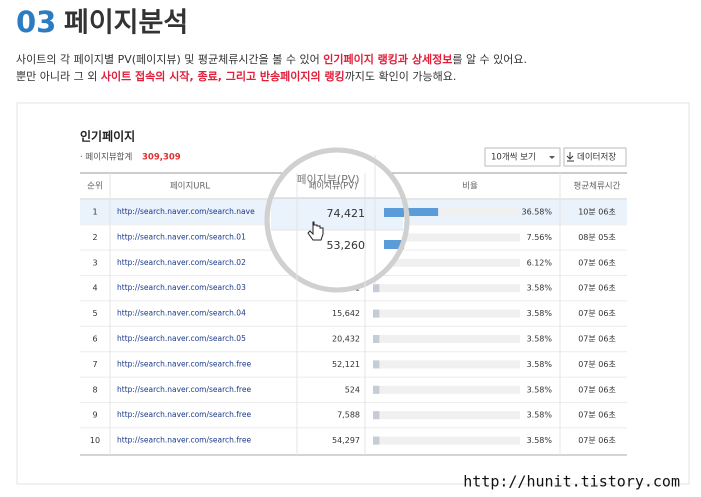 Image resolution: width=701 pixels, height=497 pixels. What do you see at coordinates (161, 158) in the screenshot?
I see `total-value: 309,309` at bounding box center [161, 158].